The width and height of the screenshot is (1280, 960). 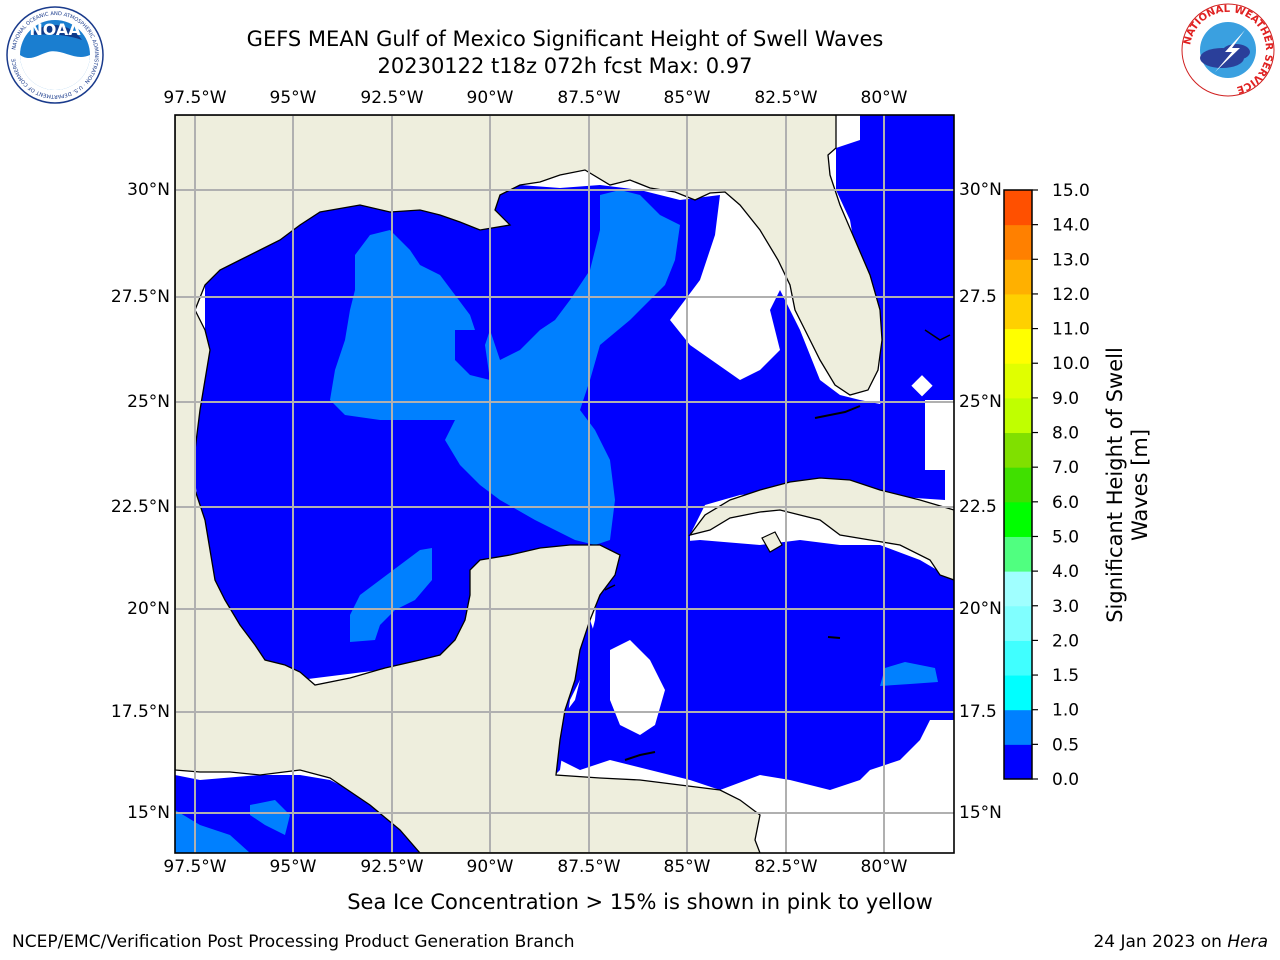 What do you see at coordinates (1065, 745) in the screenshot?
I see `colorbar-tick-label: 0.5` at bounding box center [1065, 745].